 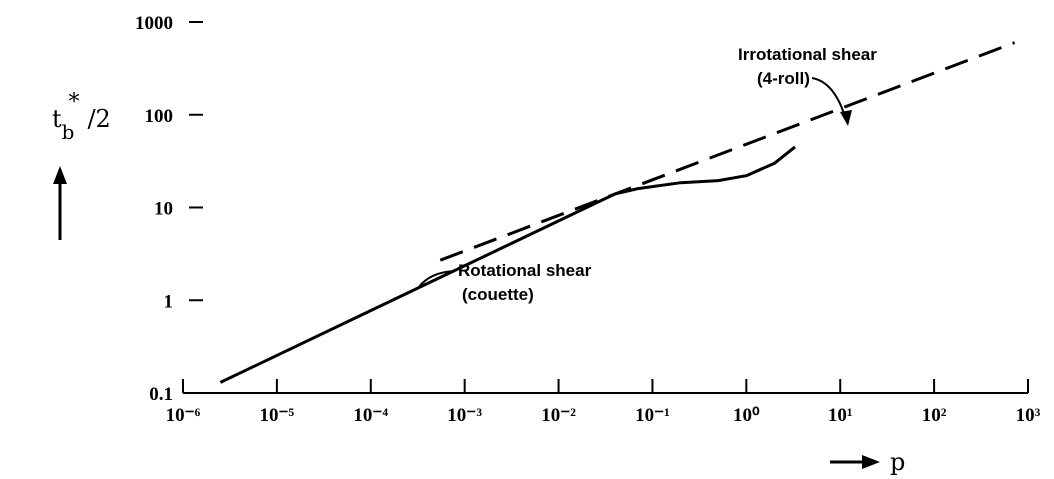 I want to click on x-tick-label: 10⁻², so click(x=558, y=415).